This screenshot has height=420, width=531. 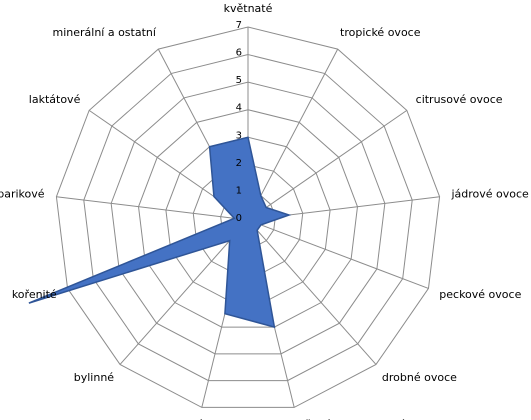 I want to click on category-label: minerální a ostatní, so click(x=104, y=32).